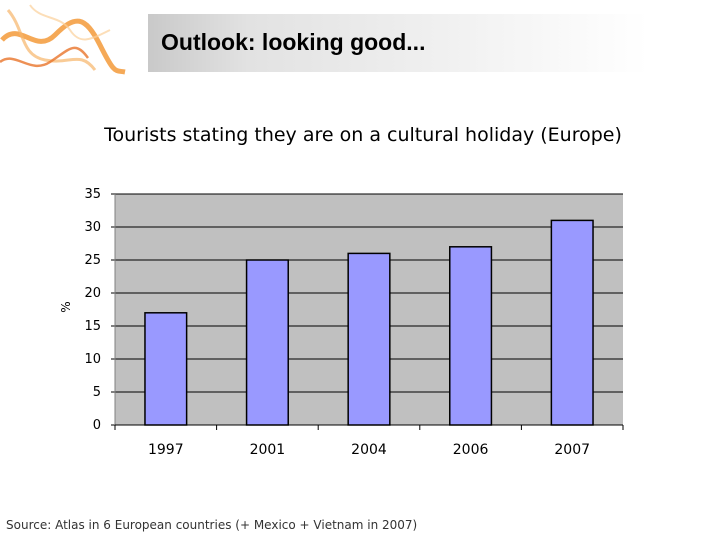 This screenshot has width=720, height=540. What do you see at coordinates (92, 326) in the screenshot?
I see `y-tick-label: 15` at bounding box center [92, 326].